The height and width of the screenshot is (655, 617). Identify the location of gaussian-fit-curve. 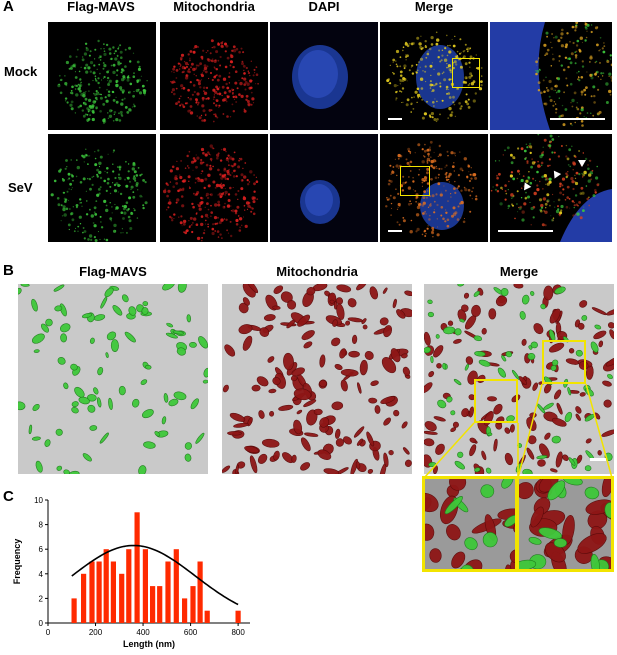
(155, 575).